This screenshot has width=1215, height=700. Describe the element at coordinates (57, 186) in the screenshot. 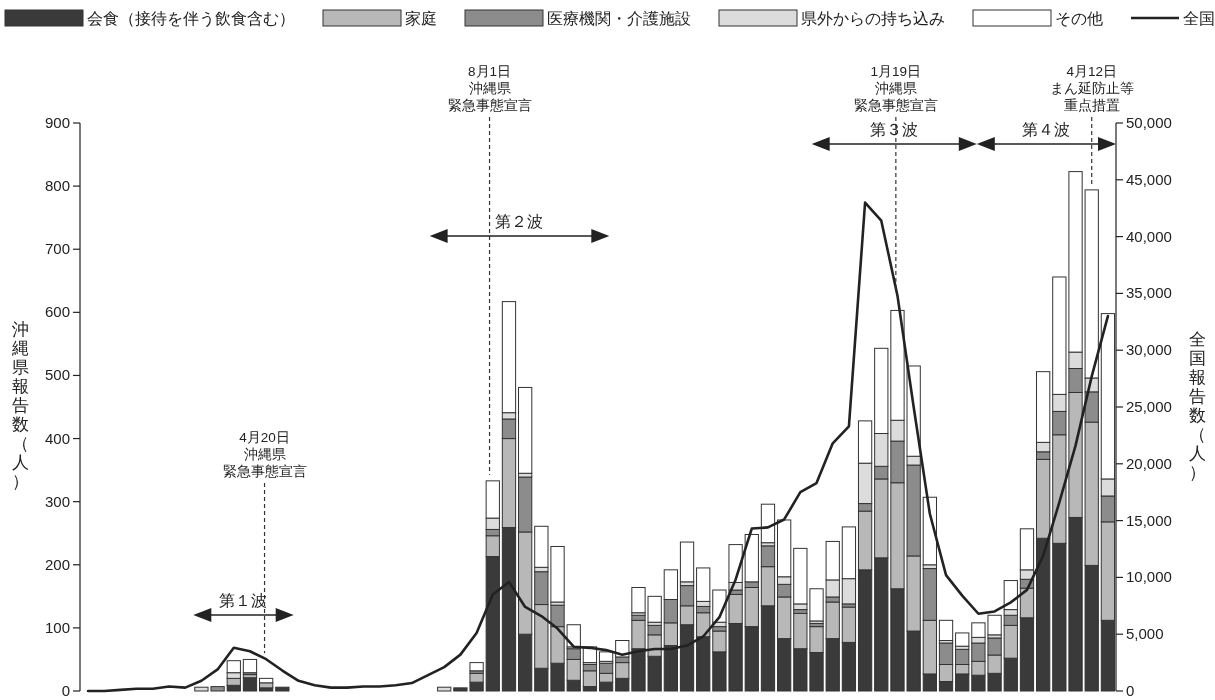

I see `y-tick-label: 800` at that location.